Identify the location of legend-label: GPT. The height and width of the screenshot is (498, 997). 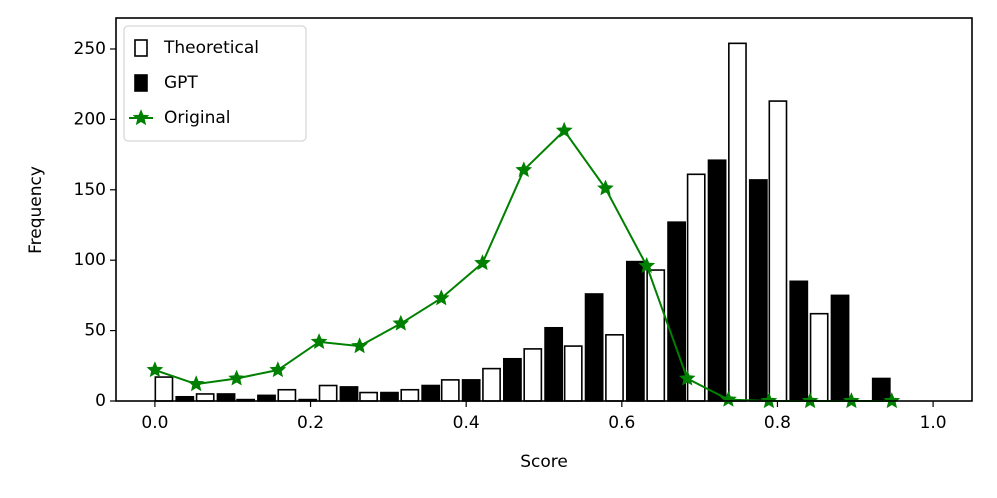
(181, 83).